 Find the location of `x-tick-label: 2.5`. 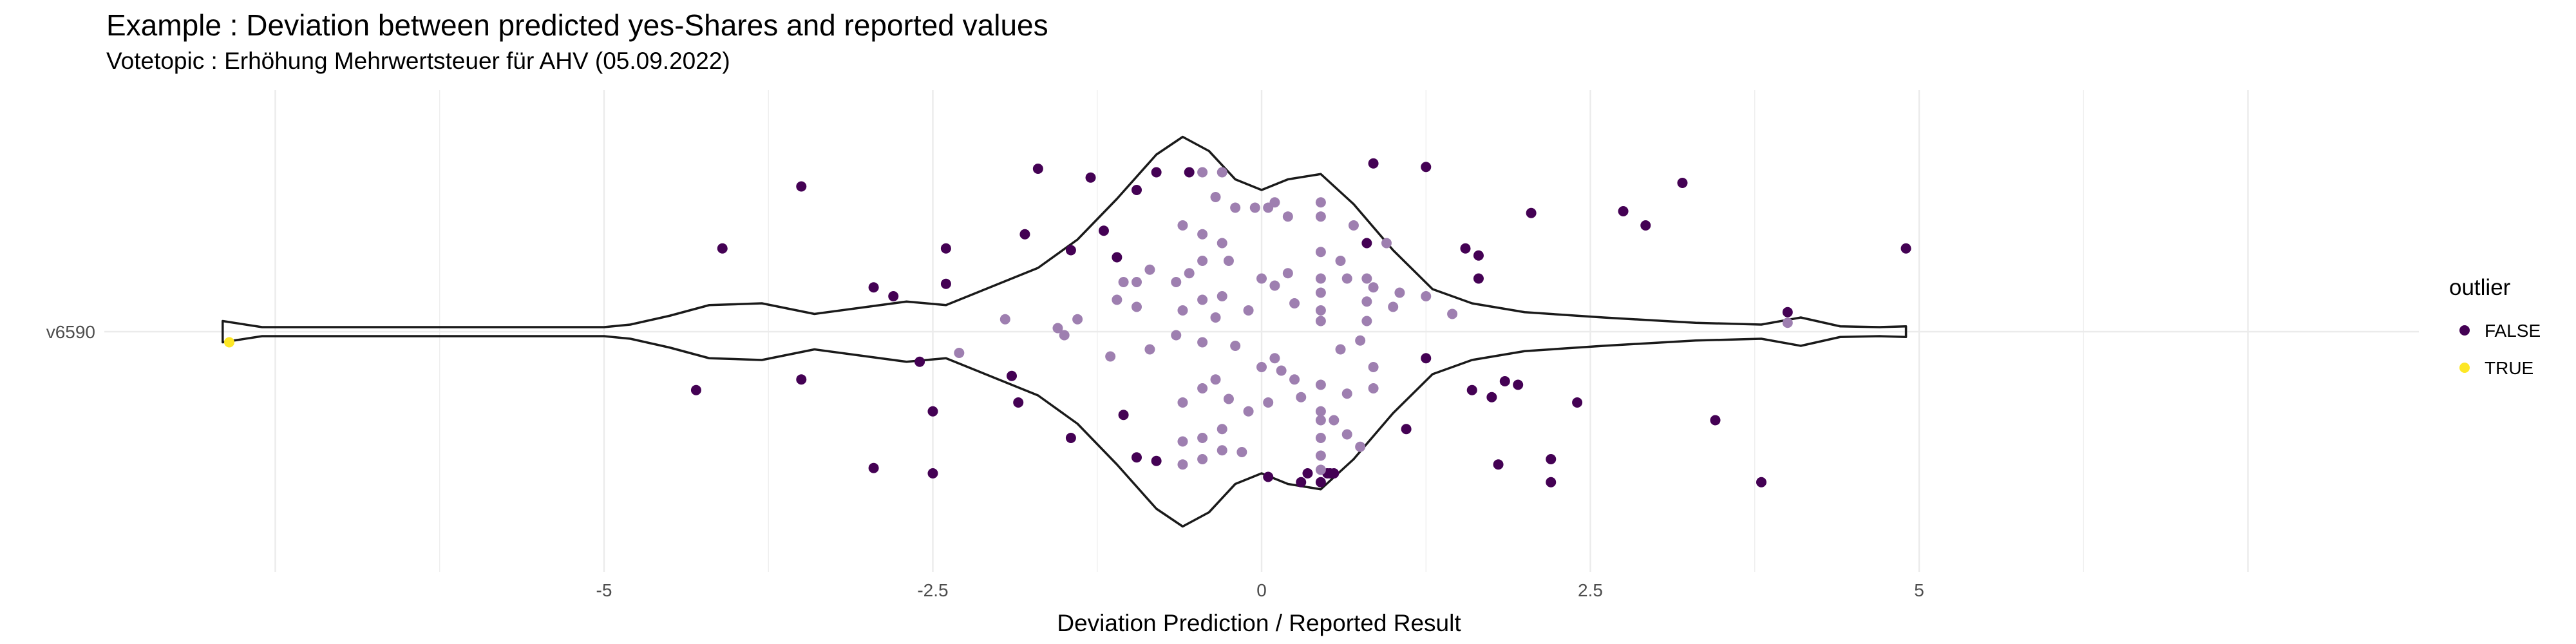

x-tick-label: 2.5 is located at coordinates (1591, 590).